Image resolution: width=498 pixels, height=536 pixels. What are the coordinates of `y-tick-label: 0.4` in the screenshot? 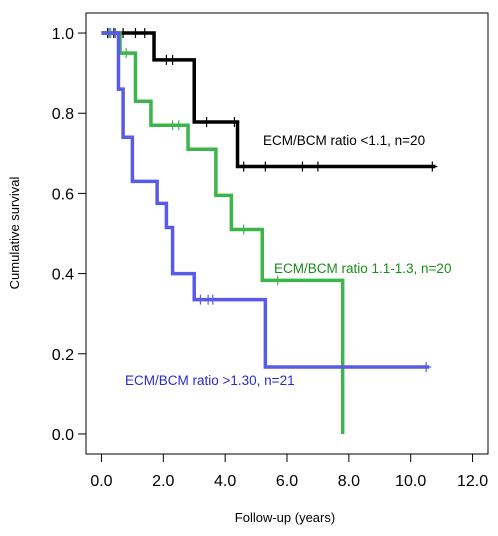 It's located at (63, 275).